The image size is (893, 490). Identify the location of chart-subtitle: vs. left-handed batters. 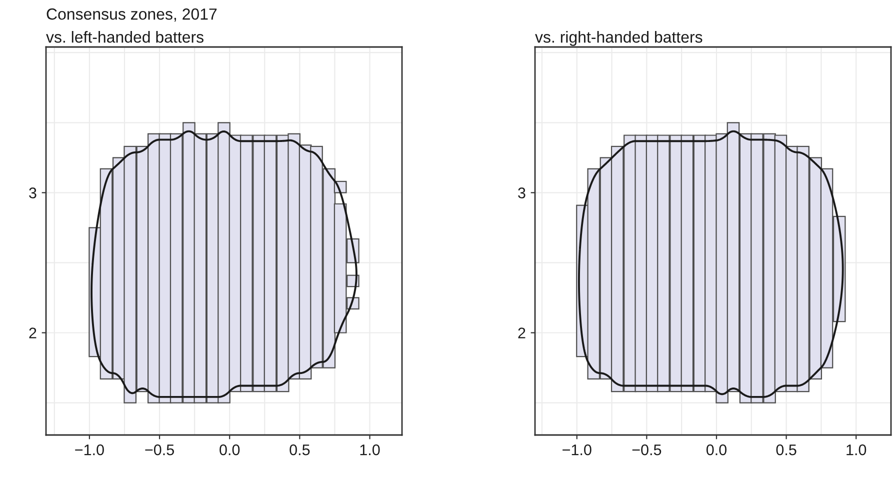
(125, 37).